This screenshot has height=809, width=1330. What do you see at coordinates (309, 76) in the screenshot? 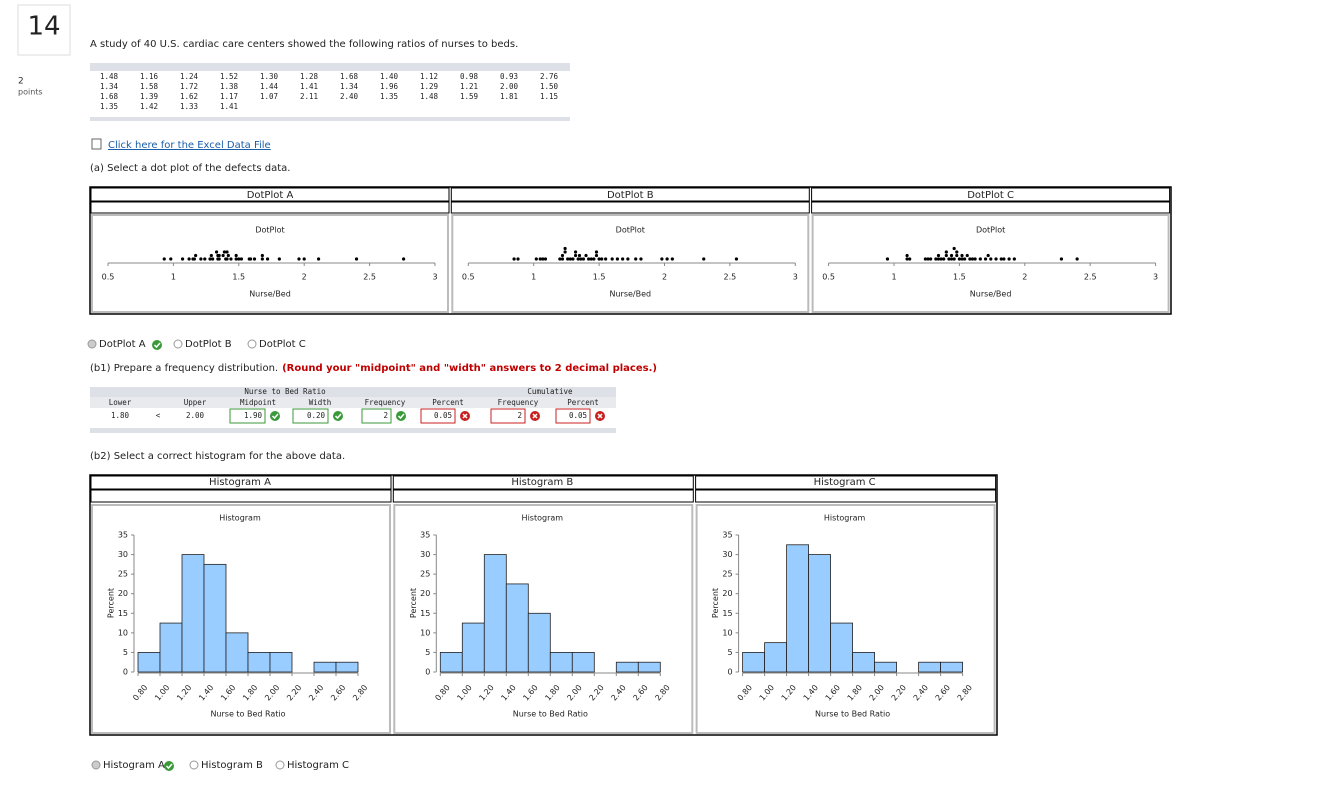
I see `data-cell: 1.28` at bounding box center [309, 76].